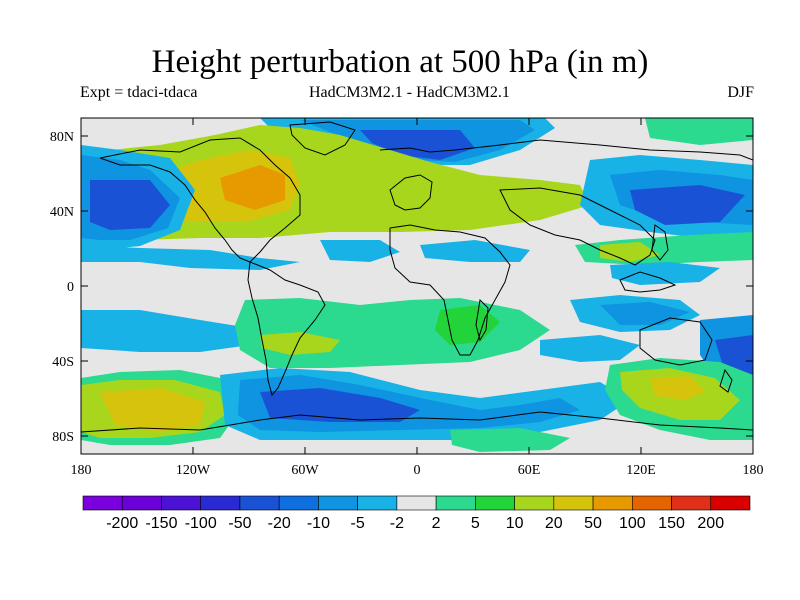 This screenshot has width=800, height=600. Describe the element at coordinates (436, 523) in the screenshot. I see `colorbar-label: 2` at that location.